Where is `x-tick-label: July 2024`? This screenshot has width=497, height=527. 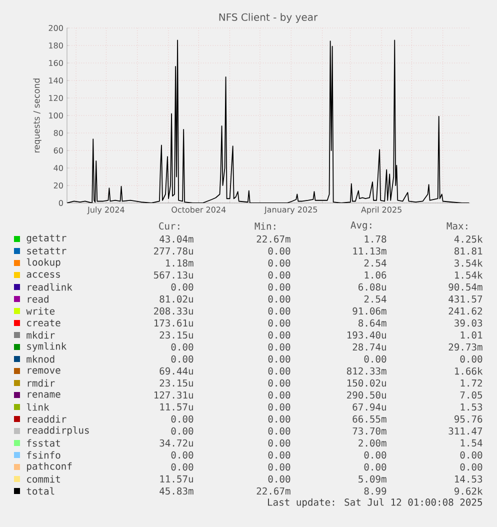
x-tick-label: July 2024 is located at coordinates (105, 210).